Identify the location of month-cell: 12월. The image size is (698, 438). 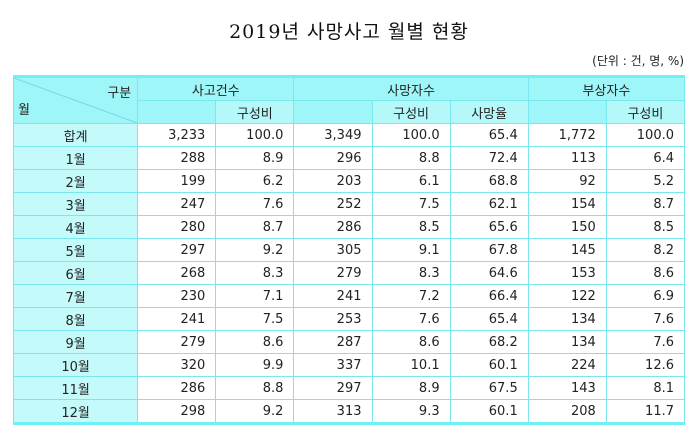
(75, 411).